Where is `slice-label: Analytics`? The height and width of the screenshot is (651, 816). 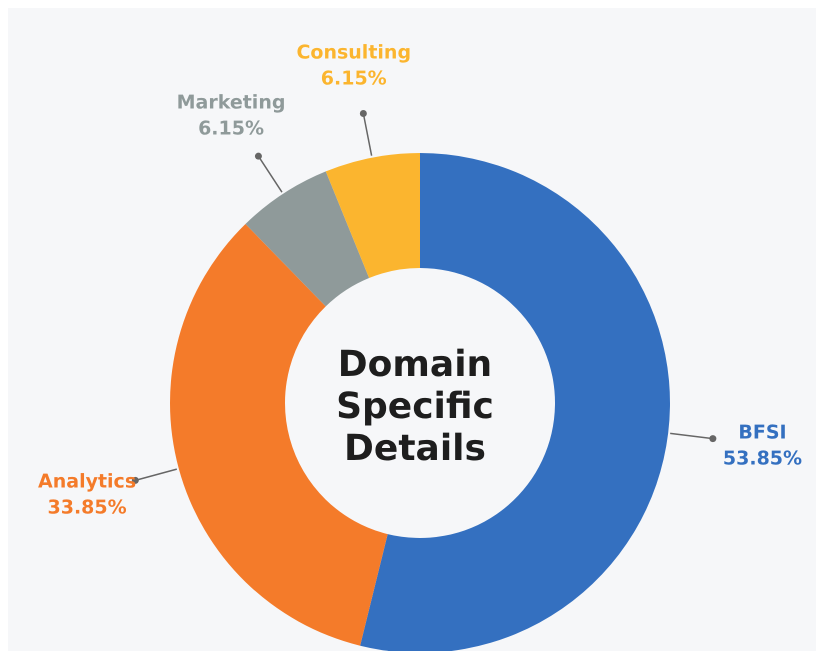
slice-label: Analytics is located at coordinates (87, 481).